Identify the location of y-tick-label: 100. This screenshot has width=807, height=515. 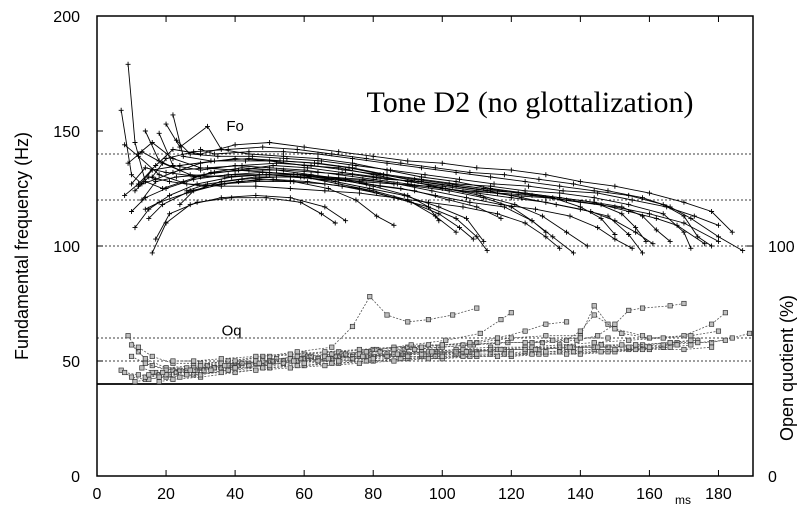
(66, 247).